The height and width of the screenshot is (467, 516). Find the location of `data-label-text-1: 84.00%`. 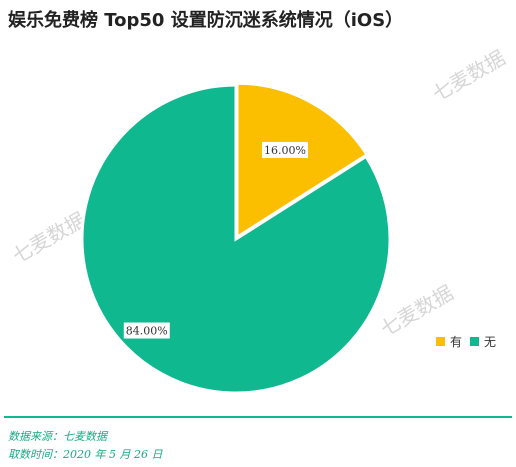

data-label-text-1: 84.00% is located at coordinates (147, 331).